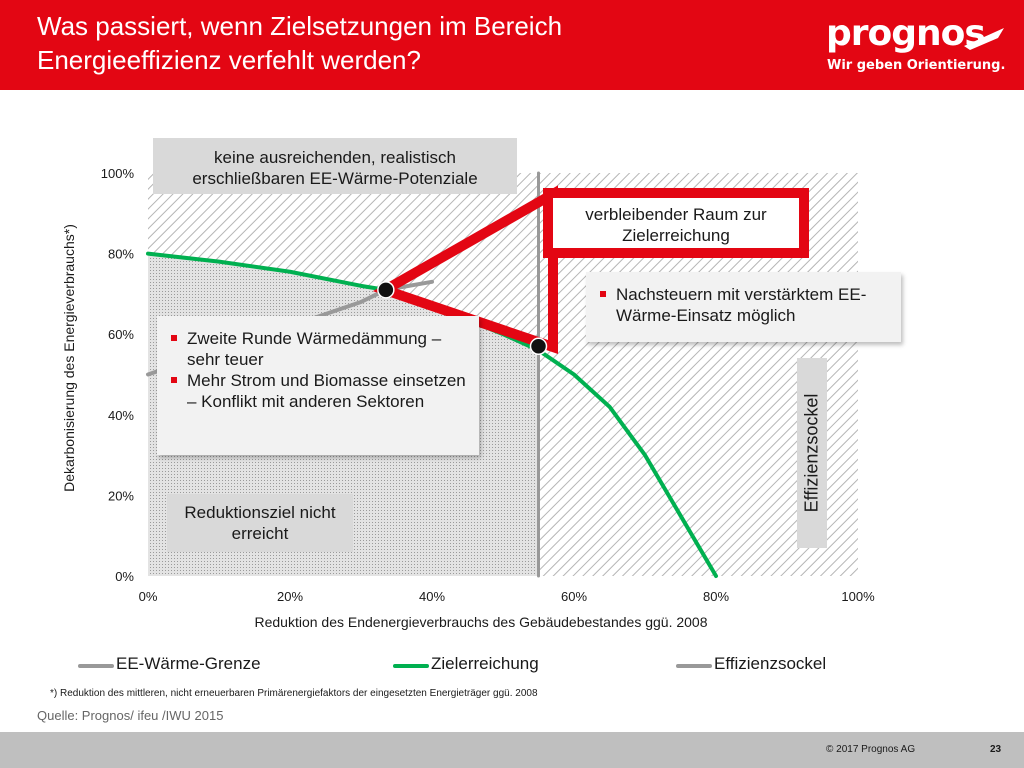 The width and height of the screenshot is (1024, 768). I want to click on copyright: © 2017 Prognos AG, so click(871, 749).